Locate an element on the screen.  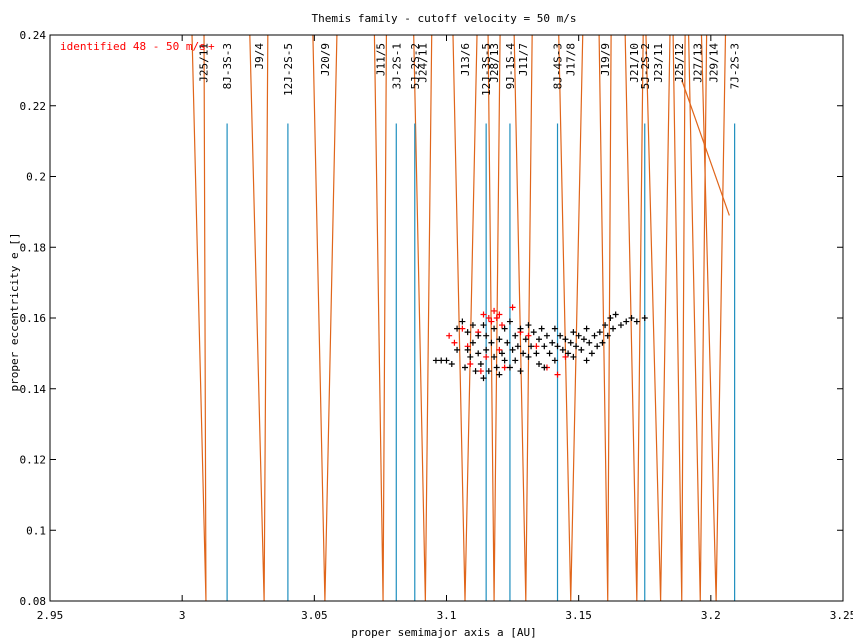
resonance-label: J29/14 is located at coordinates (713, 63).